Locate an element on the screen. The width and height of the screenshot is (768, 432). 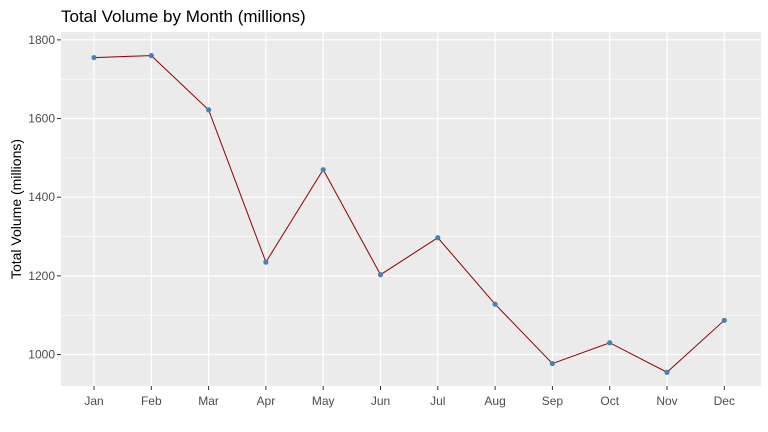
y-tick-label: 1600 is located at coordinates (41, 119).